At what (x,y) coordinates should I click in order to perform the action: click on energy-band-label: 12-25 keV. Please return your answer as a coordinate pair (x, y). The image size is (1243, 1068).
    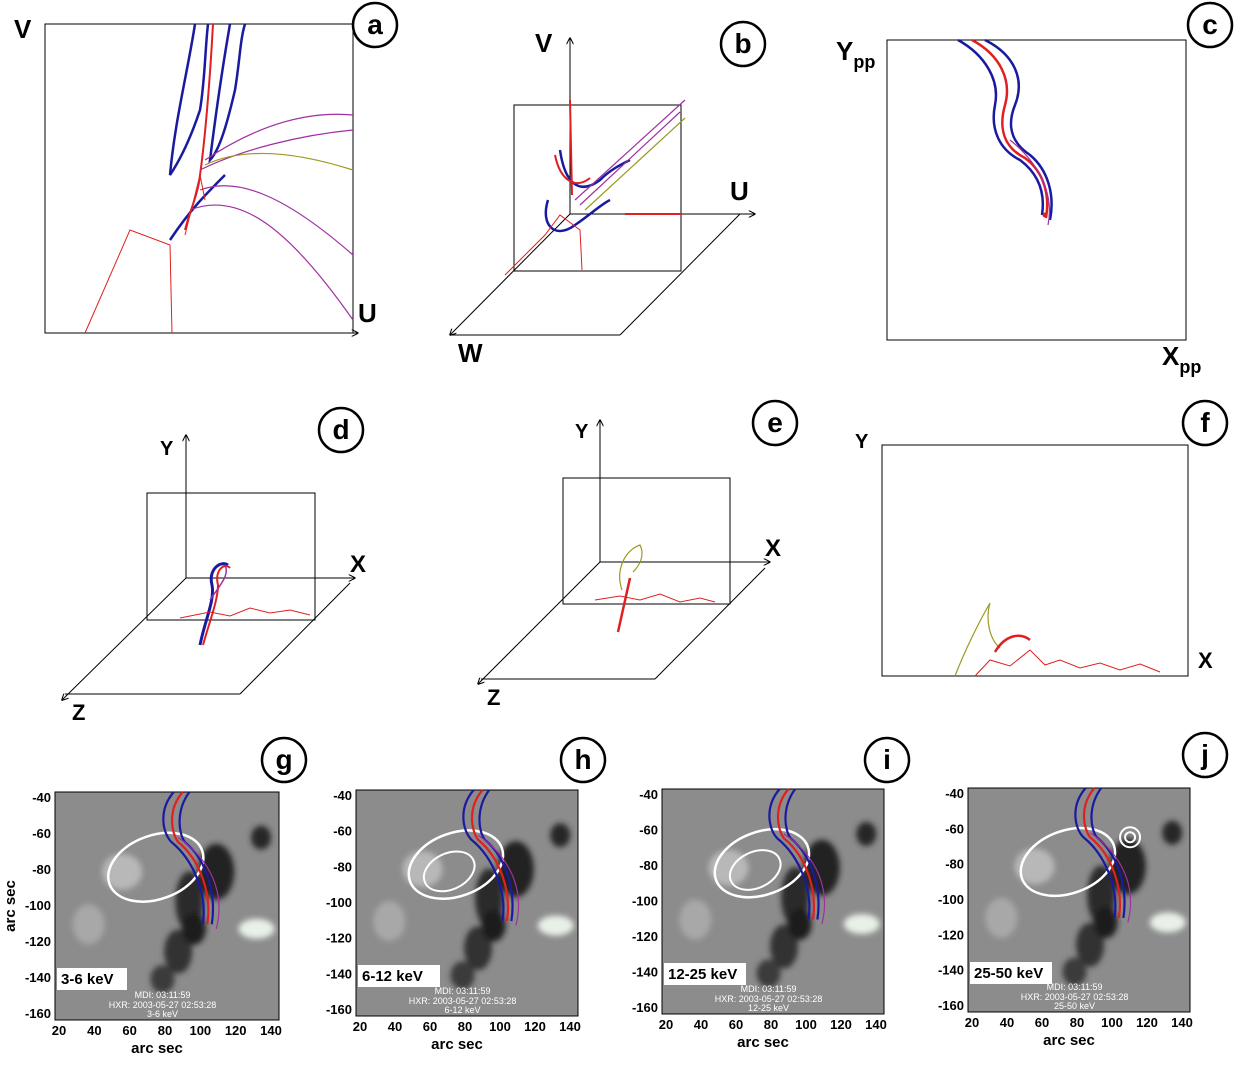
    Looking at the image, I should click on (702, 974).